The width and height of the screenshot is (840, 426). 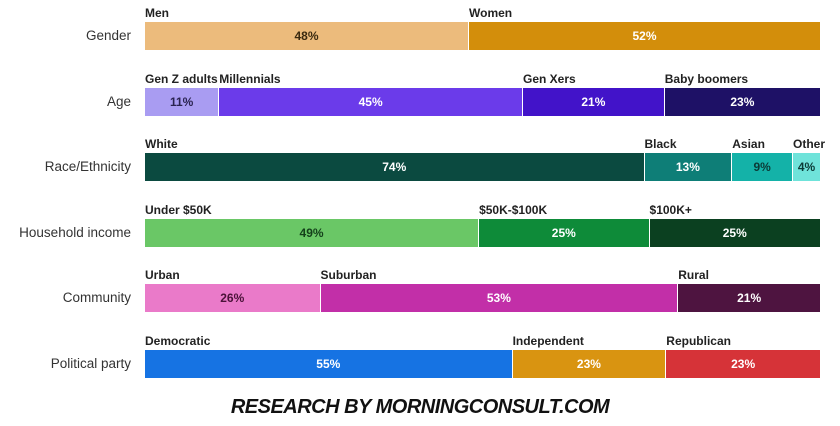 What do you see at coordinates (670, 209) in the screenshot?
I see `segment-category-label: $100K+` at bounding box center [670, 209].